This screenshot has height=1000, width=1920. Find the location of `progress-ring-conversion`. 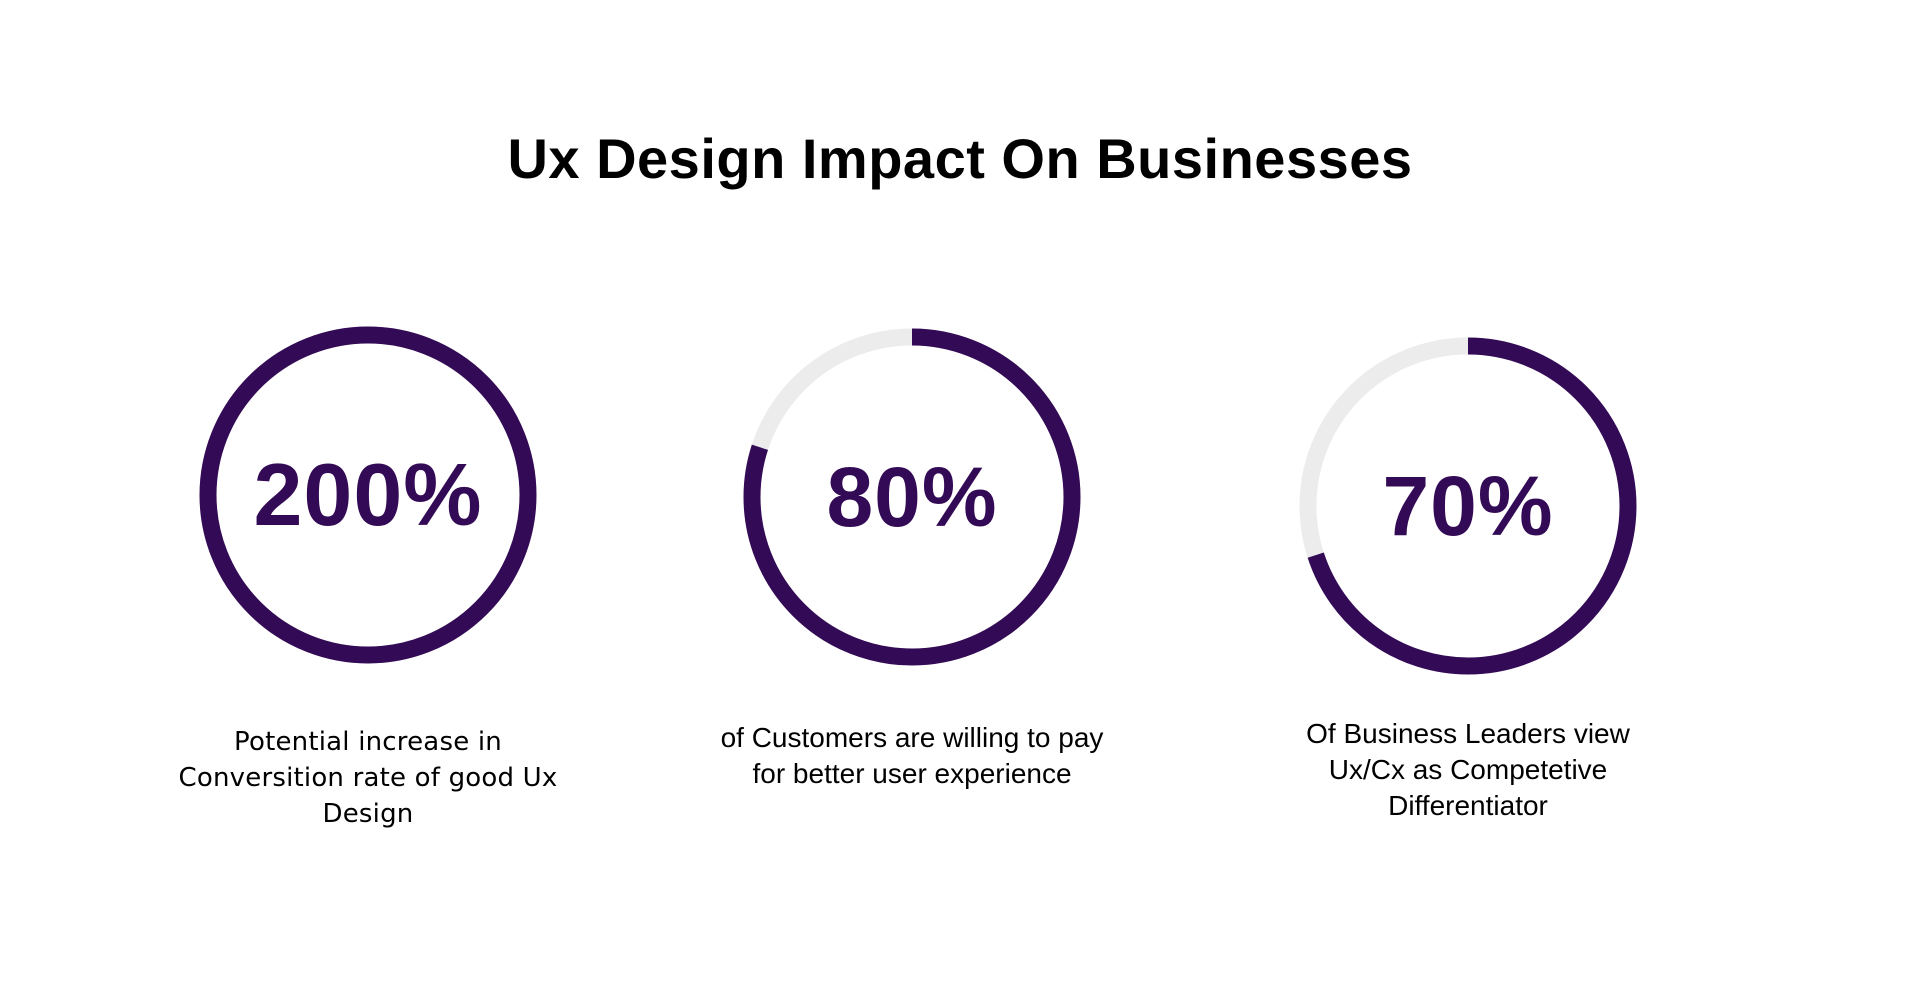

progress-ring-conversion is located at coordinates (368, 495).